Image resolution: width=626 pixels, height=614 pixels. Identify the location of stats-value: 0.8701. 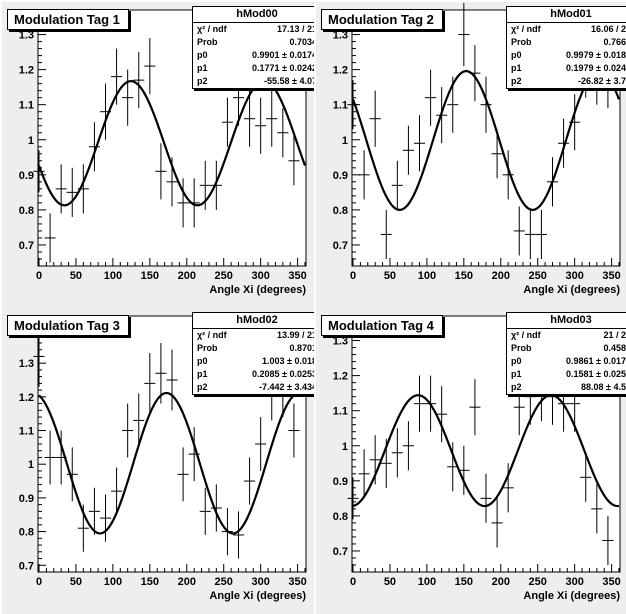
(301, 348).